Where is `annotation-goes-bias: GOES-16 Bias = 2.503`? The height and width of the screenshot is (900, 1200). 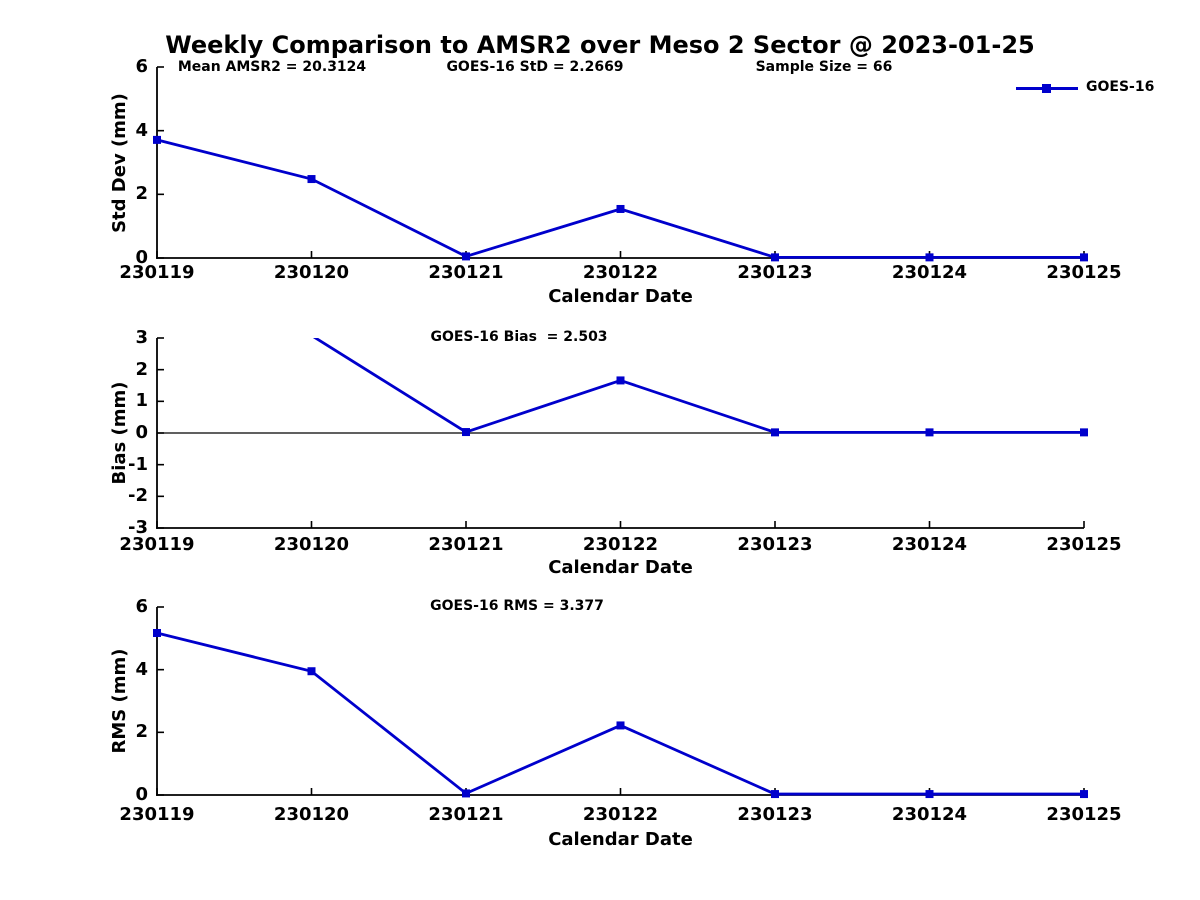 annotation-goes-bias: GOES-16 Bias = 2.503 is located at coordinates (519, 337).